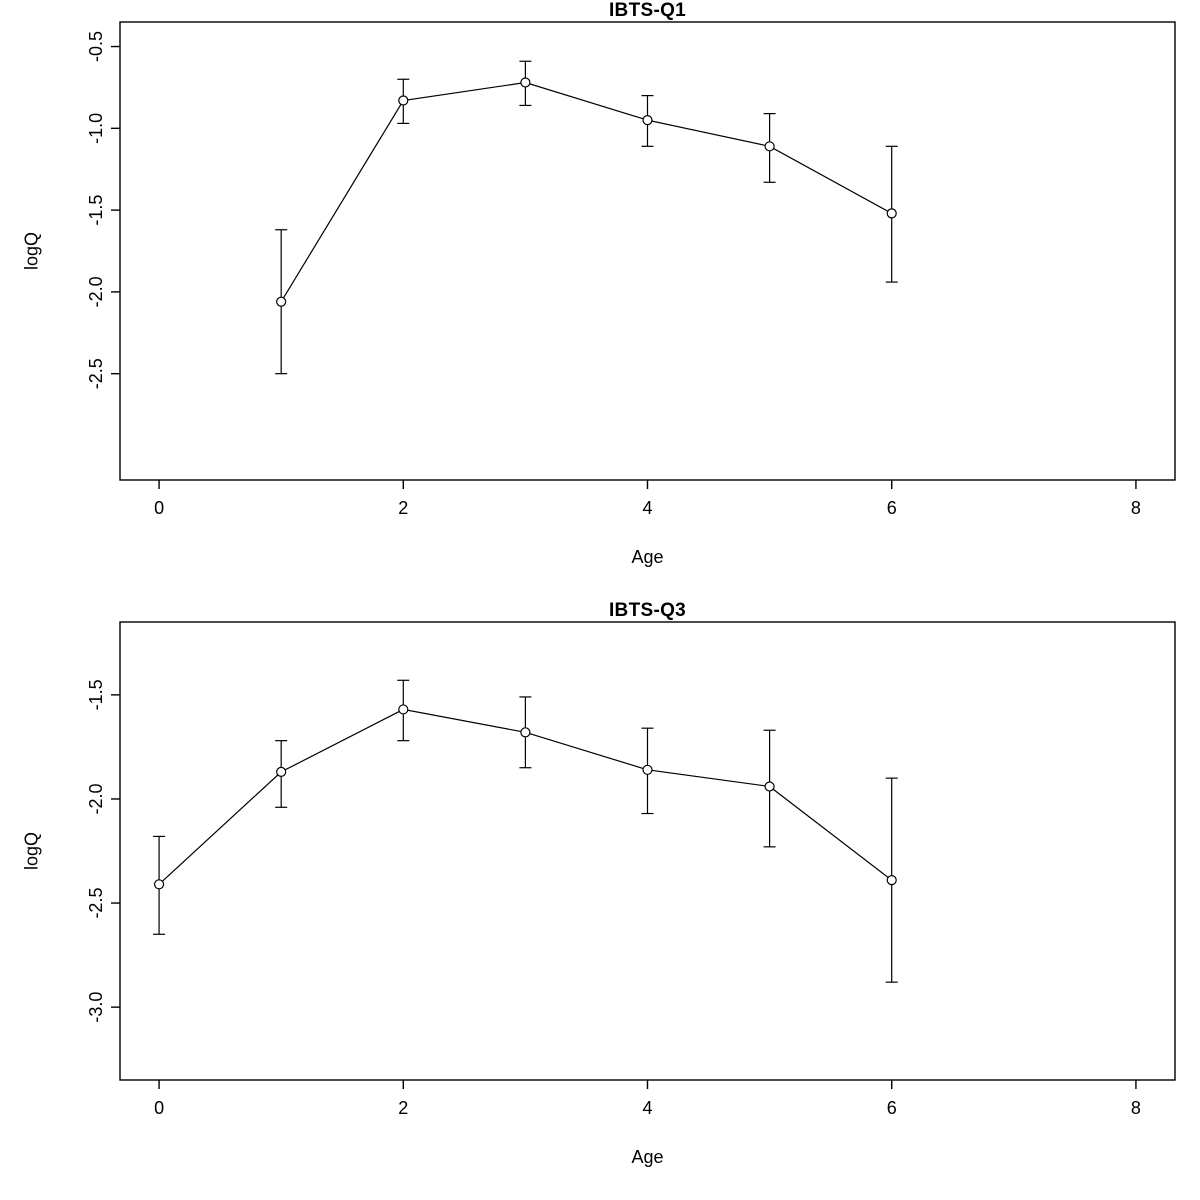 The width and height of the screenshot is (1200, 1200). Describe the element at coordinates (96, 46) in the screenshot. I see `y-tick-label: -0.5` at that location.